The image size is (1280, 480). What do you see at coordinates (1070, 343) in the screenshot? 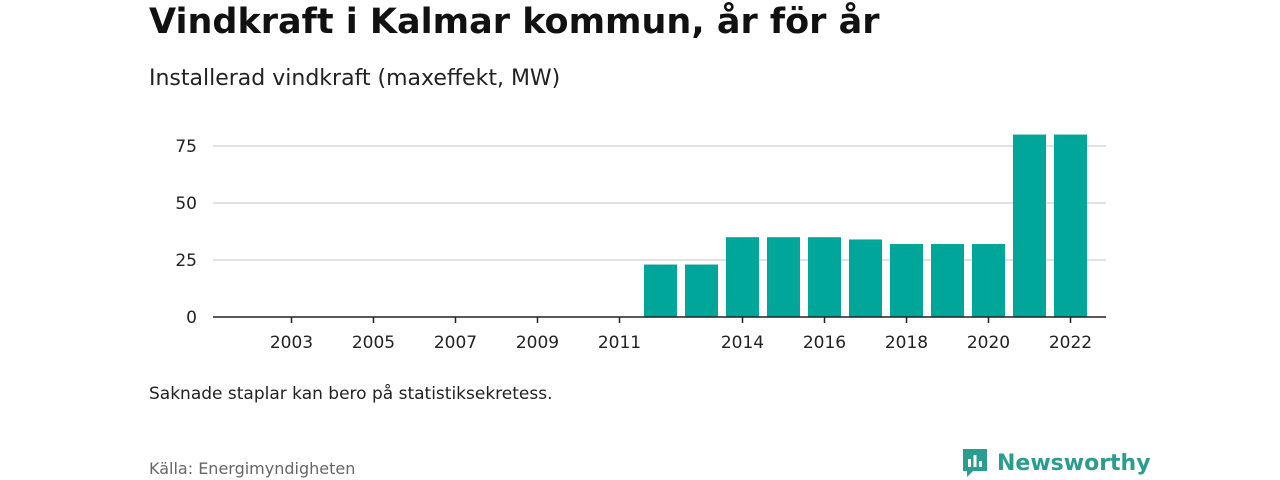
I see `x-tick-label: 2022` at bounding box center [1070, 343].